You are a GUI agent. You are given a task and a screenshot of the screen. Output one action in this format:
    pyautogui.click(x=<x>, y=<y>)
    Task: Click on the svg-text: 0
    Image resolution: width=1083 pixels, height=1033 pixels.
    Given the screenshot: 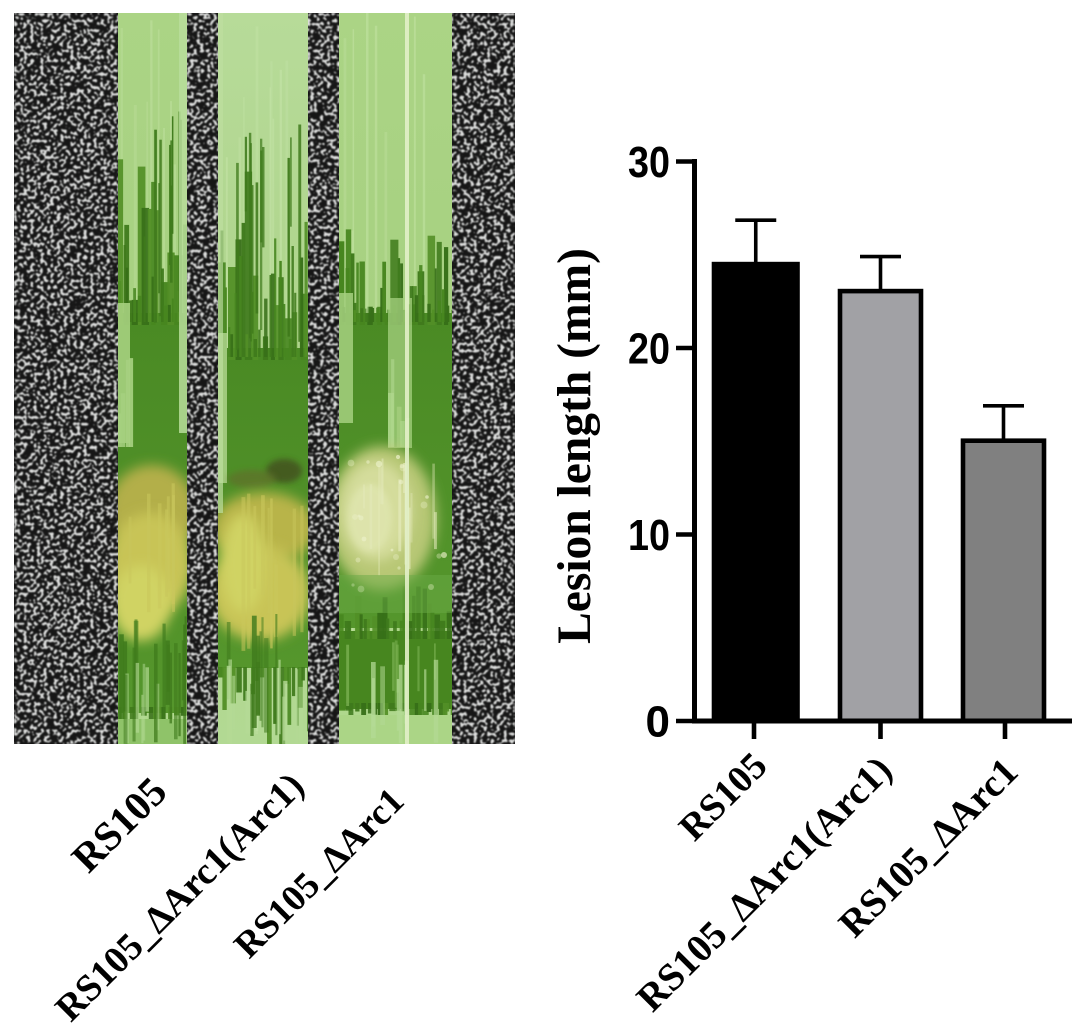 What is the action you would take?
    pyautogui.click(x=658, y=722)
    